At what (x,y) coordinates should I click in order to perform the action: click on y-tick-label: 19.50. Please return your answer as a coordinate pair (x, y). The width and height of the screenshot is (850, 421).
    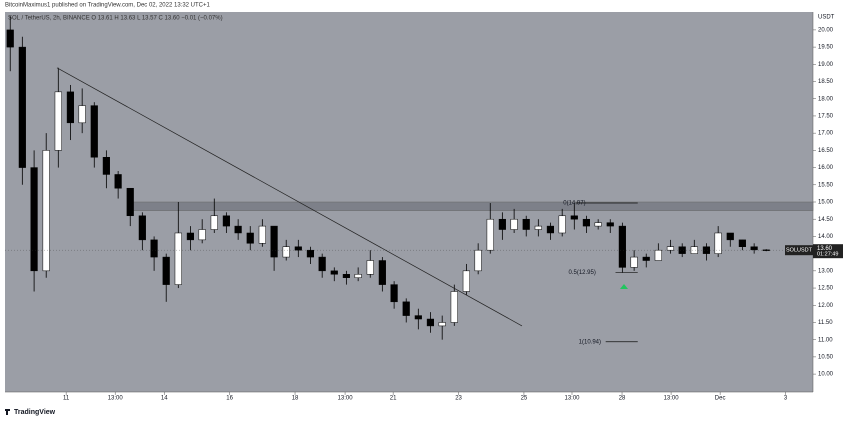
    Looking at the image, I should click on (826, 48).